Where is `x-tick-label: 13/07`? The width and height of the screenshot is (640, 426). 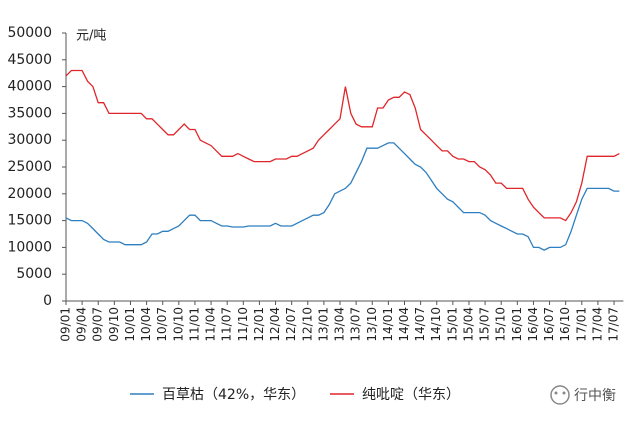 x-tick-label: 13/07 is located at coordinates (356, 324).